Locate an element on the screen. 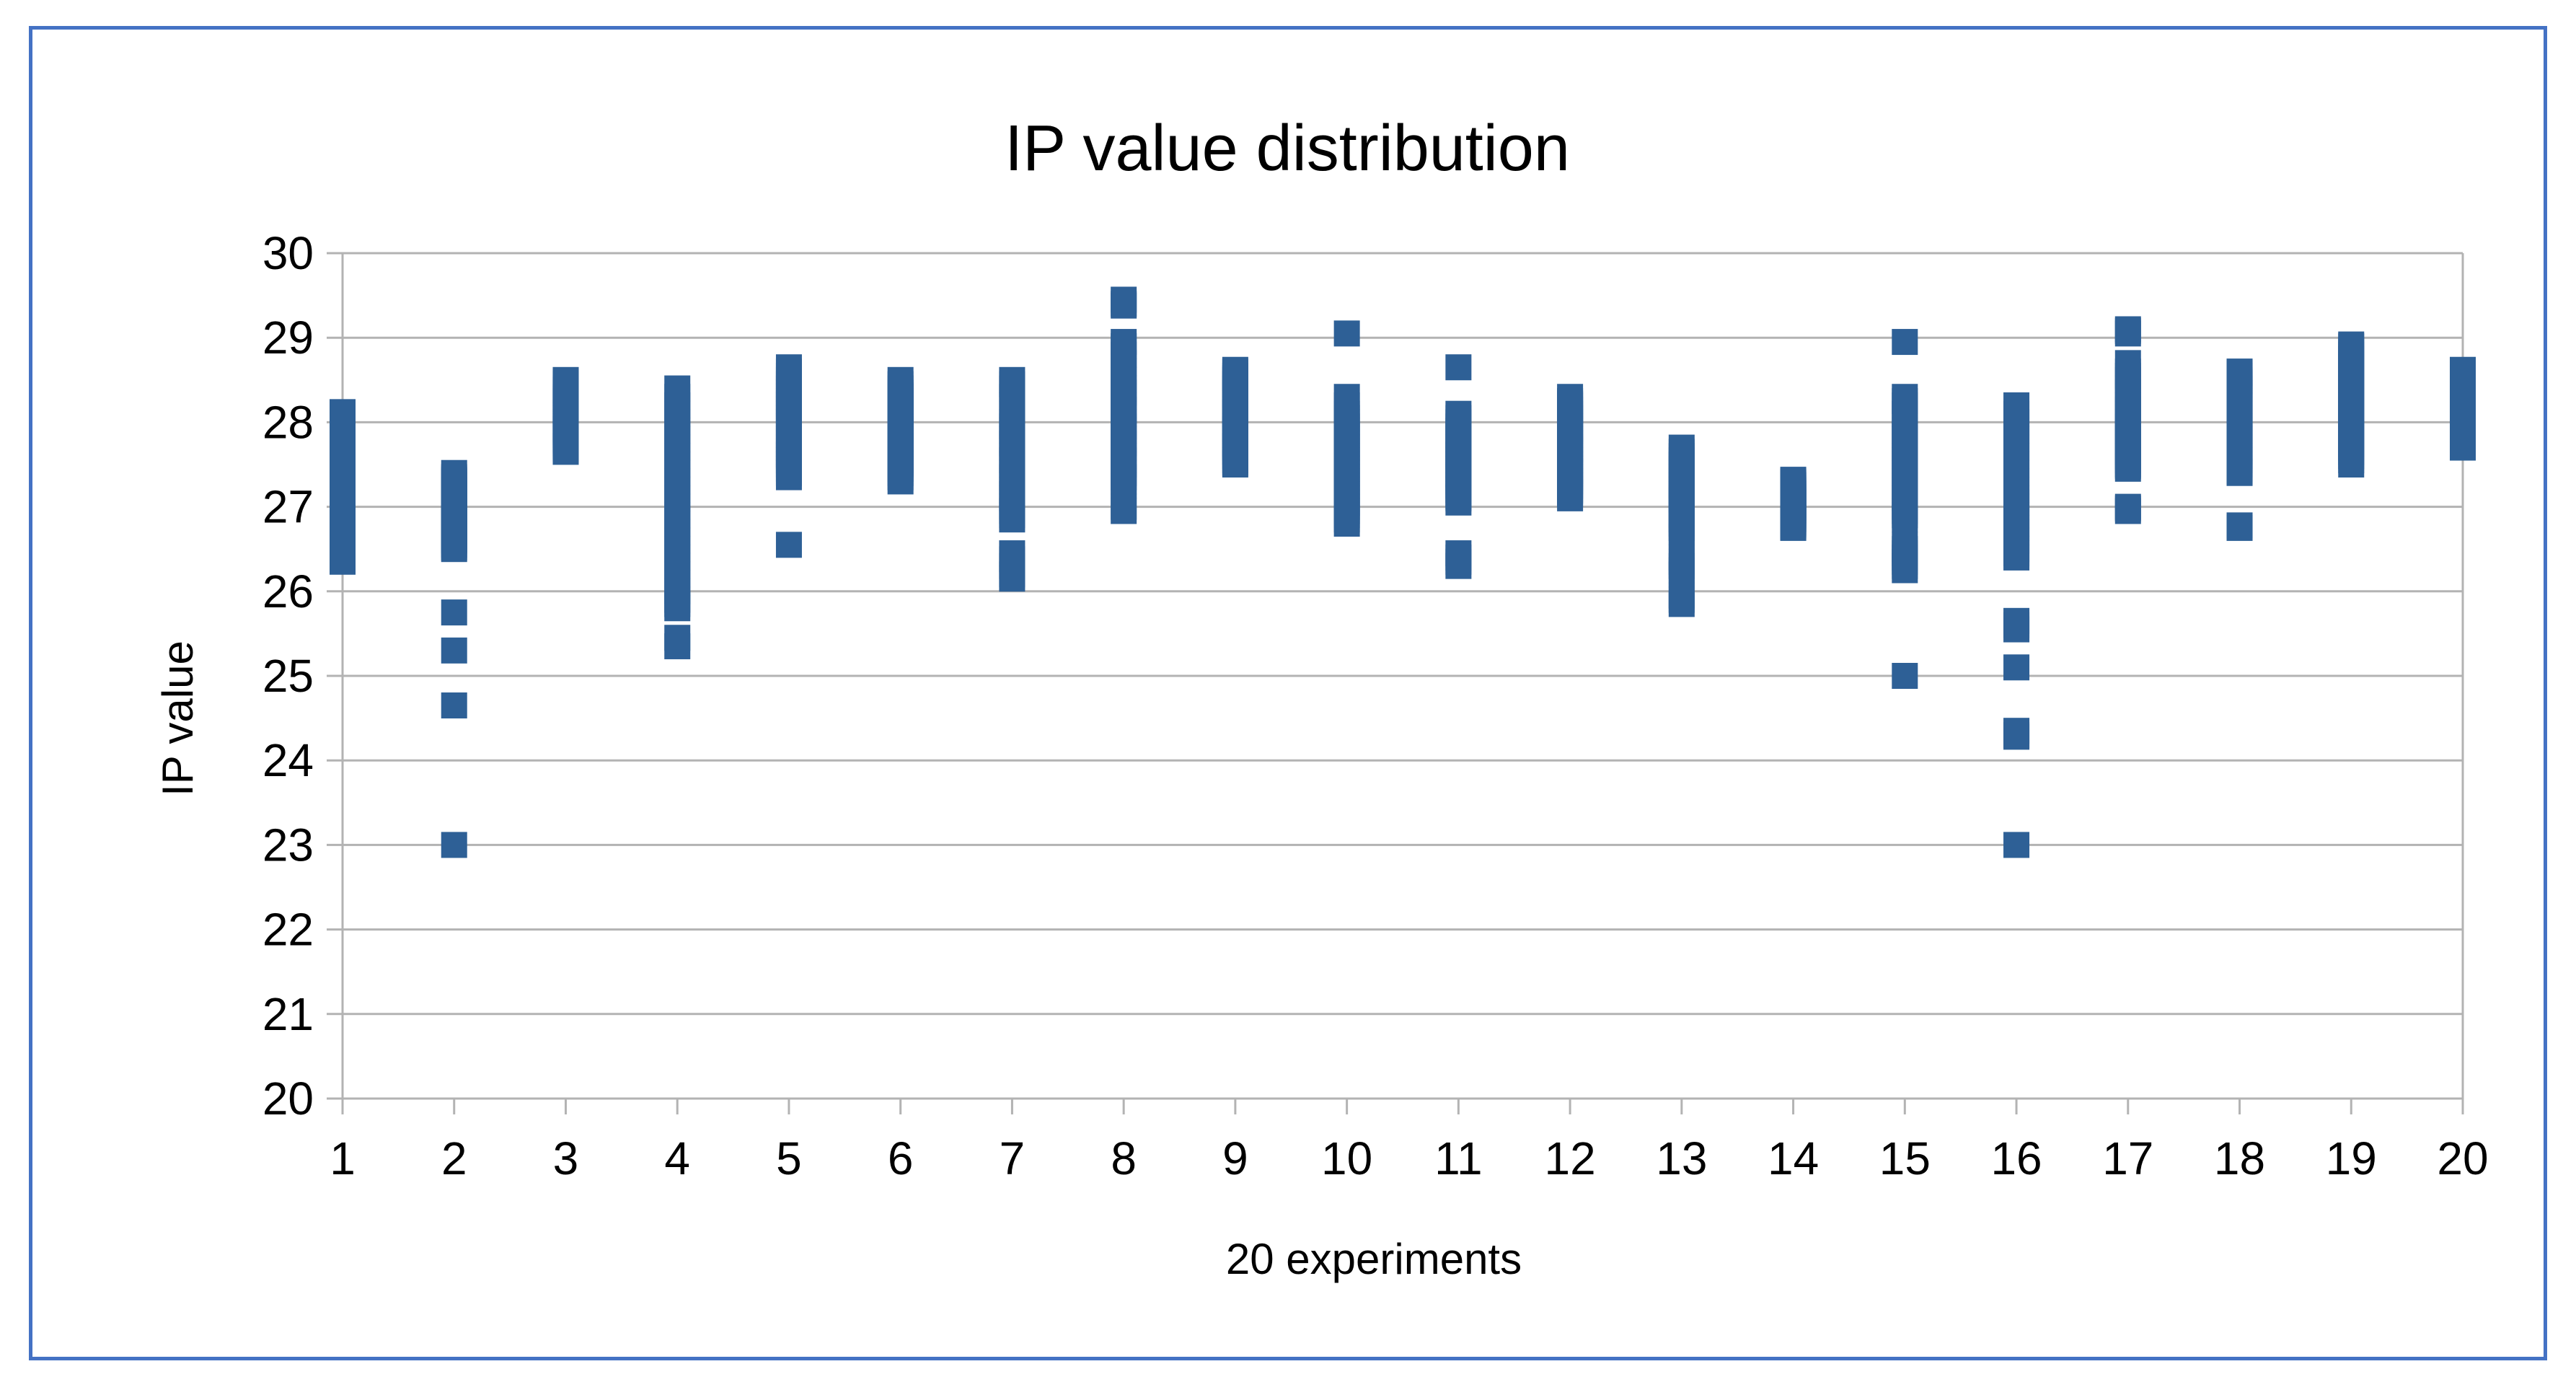 The height and width of the screenshot is (1395, 2576). x-tick-label: 20 is located at coordinates (2462, 1158).